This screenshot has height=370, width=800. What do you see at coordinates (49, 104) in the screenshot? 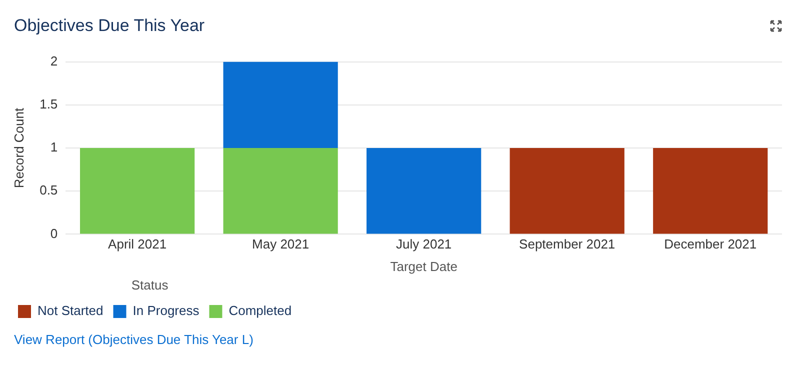
I see `y-tick-label: 1.5` at bounding box center [49, 104].